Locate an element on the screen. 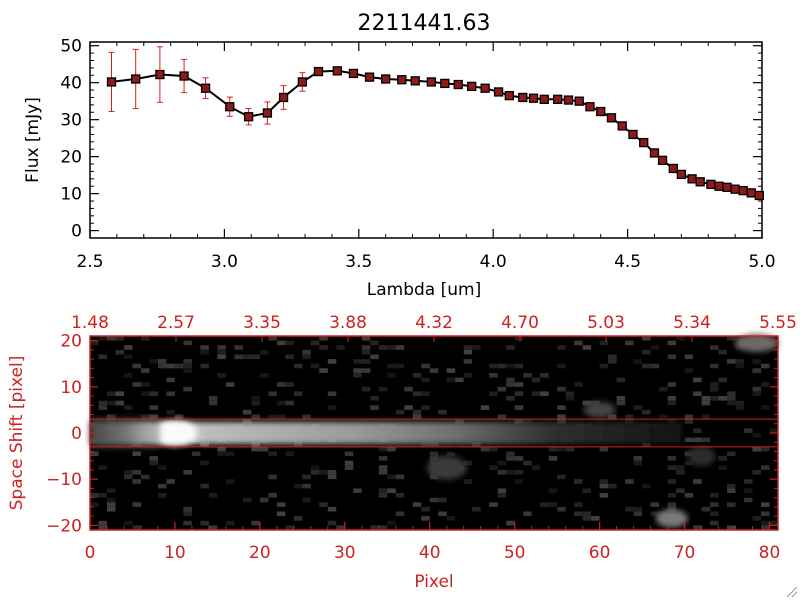 The width and height of the screenshot is (800, 600). space-shift-tick-label: 10 is located at coordinates (71, 388).